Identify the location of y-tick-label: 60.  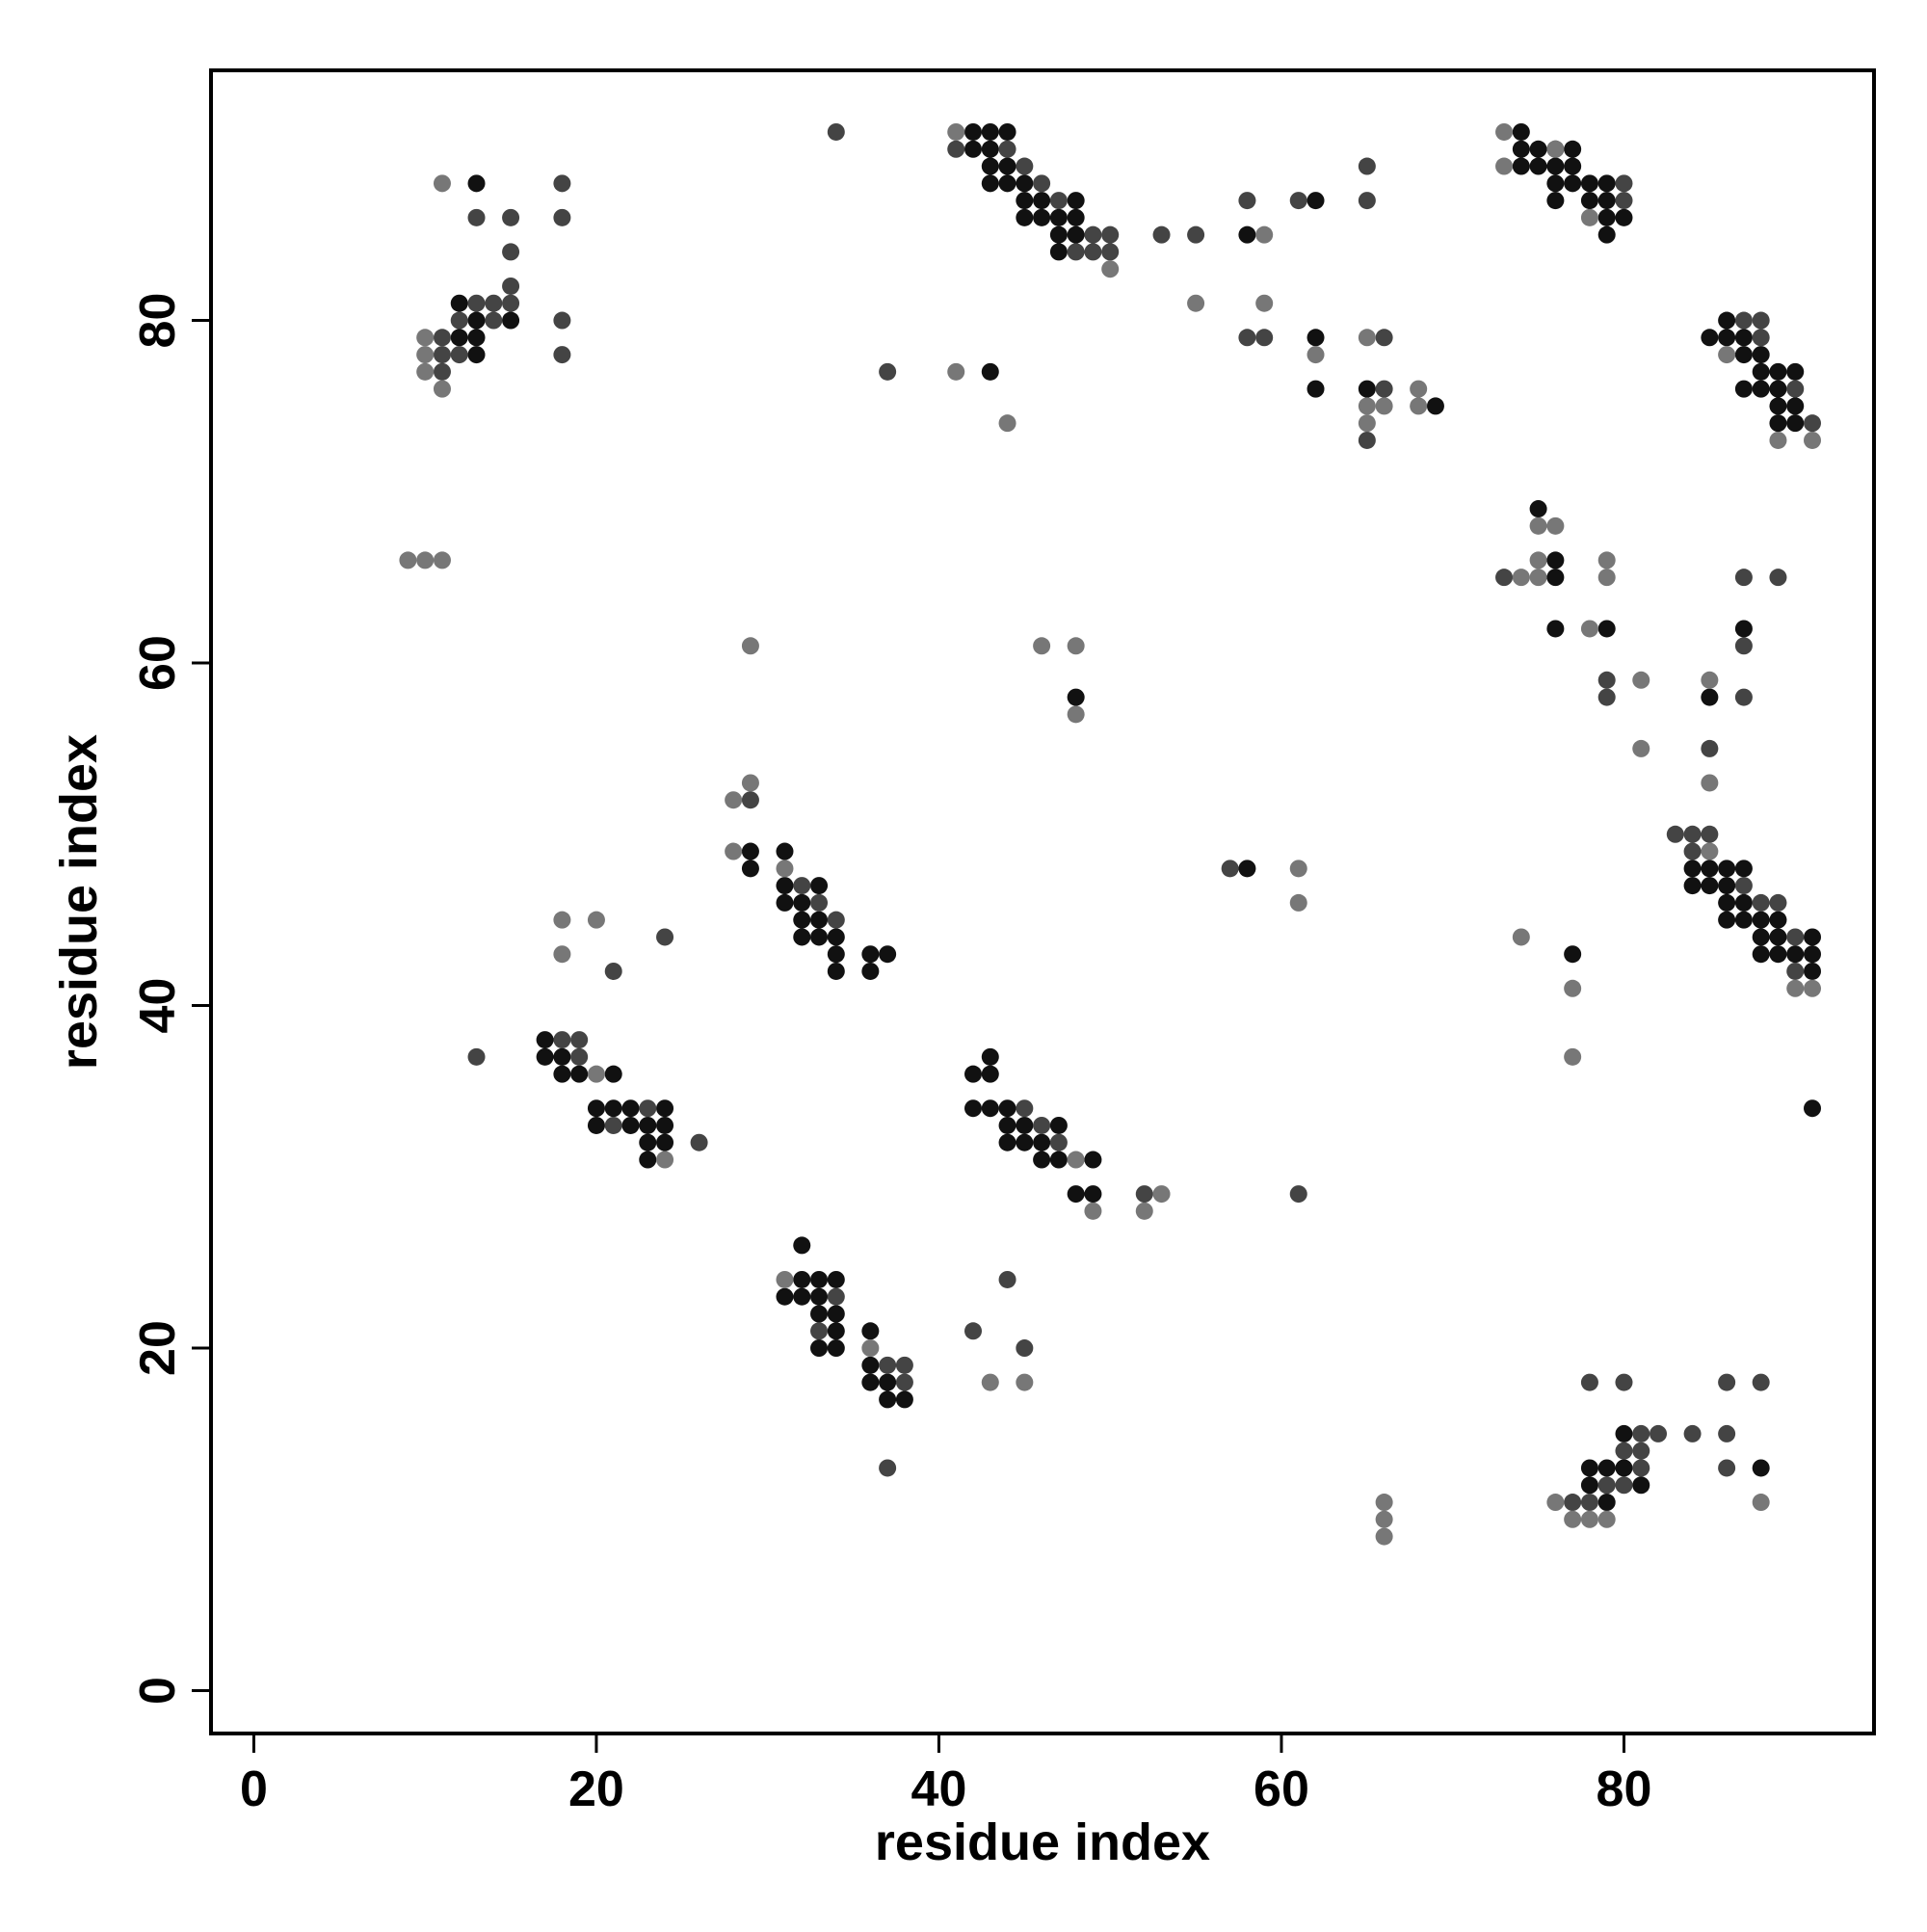
(158, 663).